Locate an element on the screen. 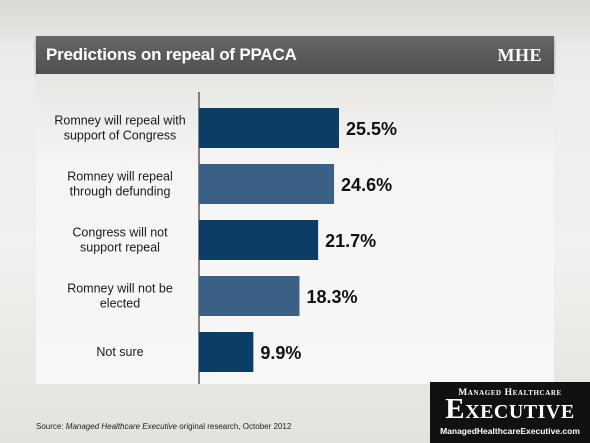  brand-top-text: Managed Healthcare is located at coordinates (510, 393).